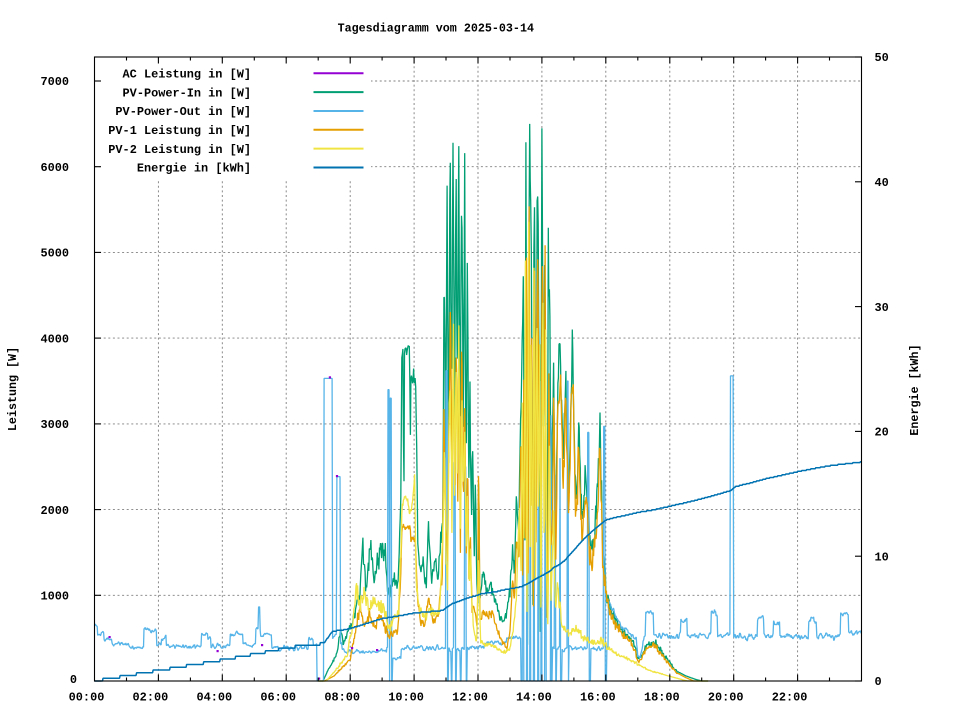 The height and width of the screenshot is (720, 960). Describe the element at coordinates (214, 698) in the screenshot. I see `svg-text: 04:00` at that location.